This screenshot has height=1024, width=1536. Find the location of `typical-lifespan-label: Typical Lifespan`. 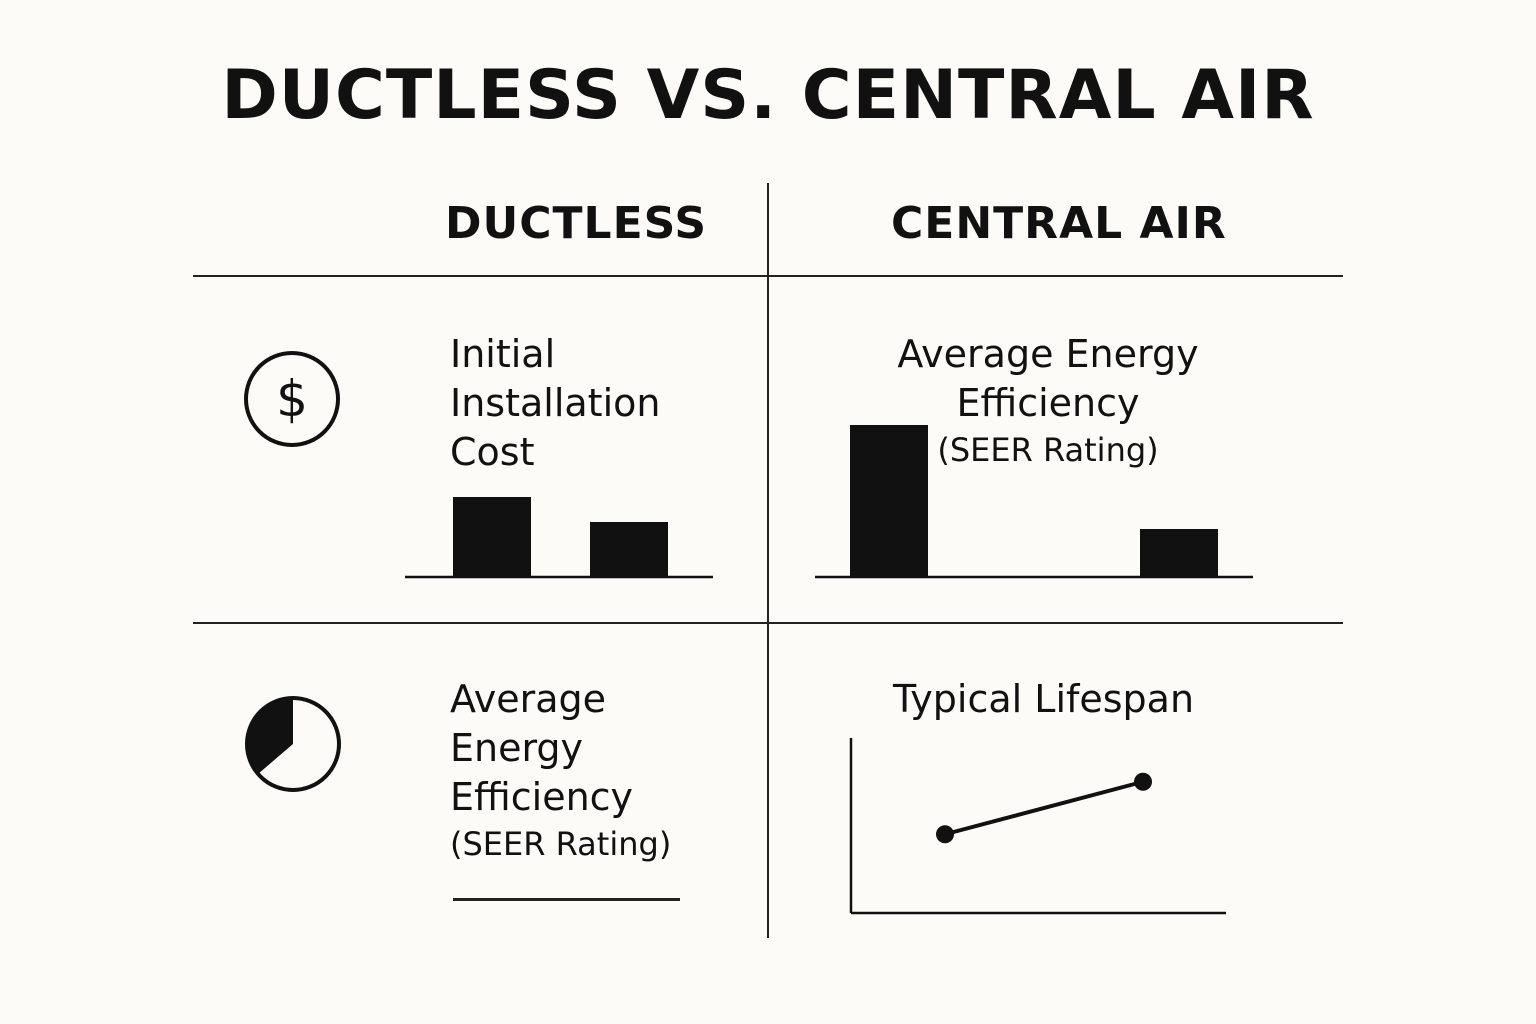

typical-lifespan-label: Typical Lifespan is located at coordinates (1043, 699).